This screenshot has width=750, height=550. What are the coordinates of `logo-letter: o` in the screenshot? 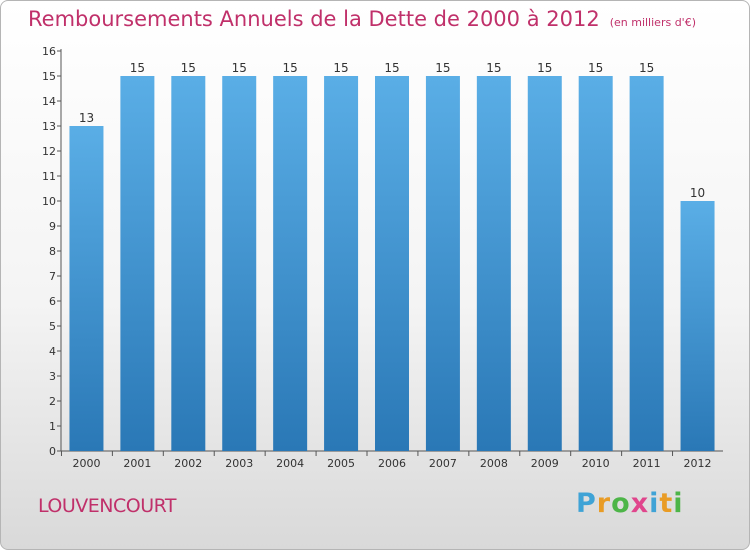 It's located at (621, 503).